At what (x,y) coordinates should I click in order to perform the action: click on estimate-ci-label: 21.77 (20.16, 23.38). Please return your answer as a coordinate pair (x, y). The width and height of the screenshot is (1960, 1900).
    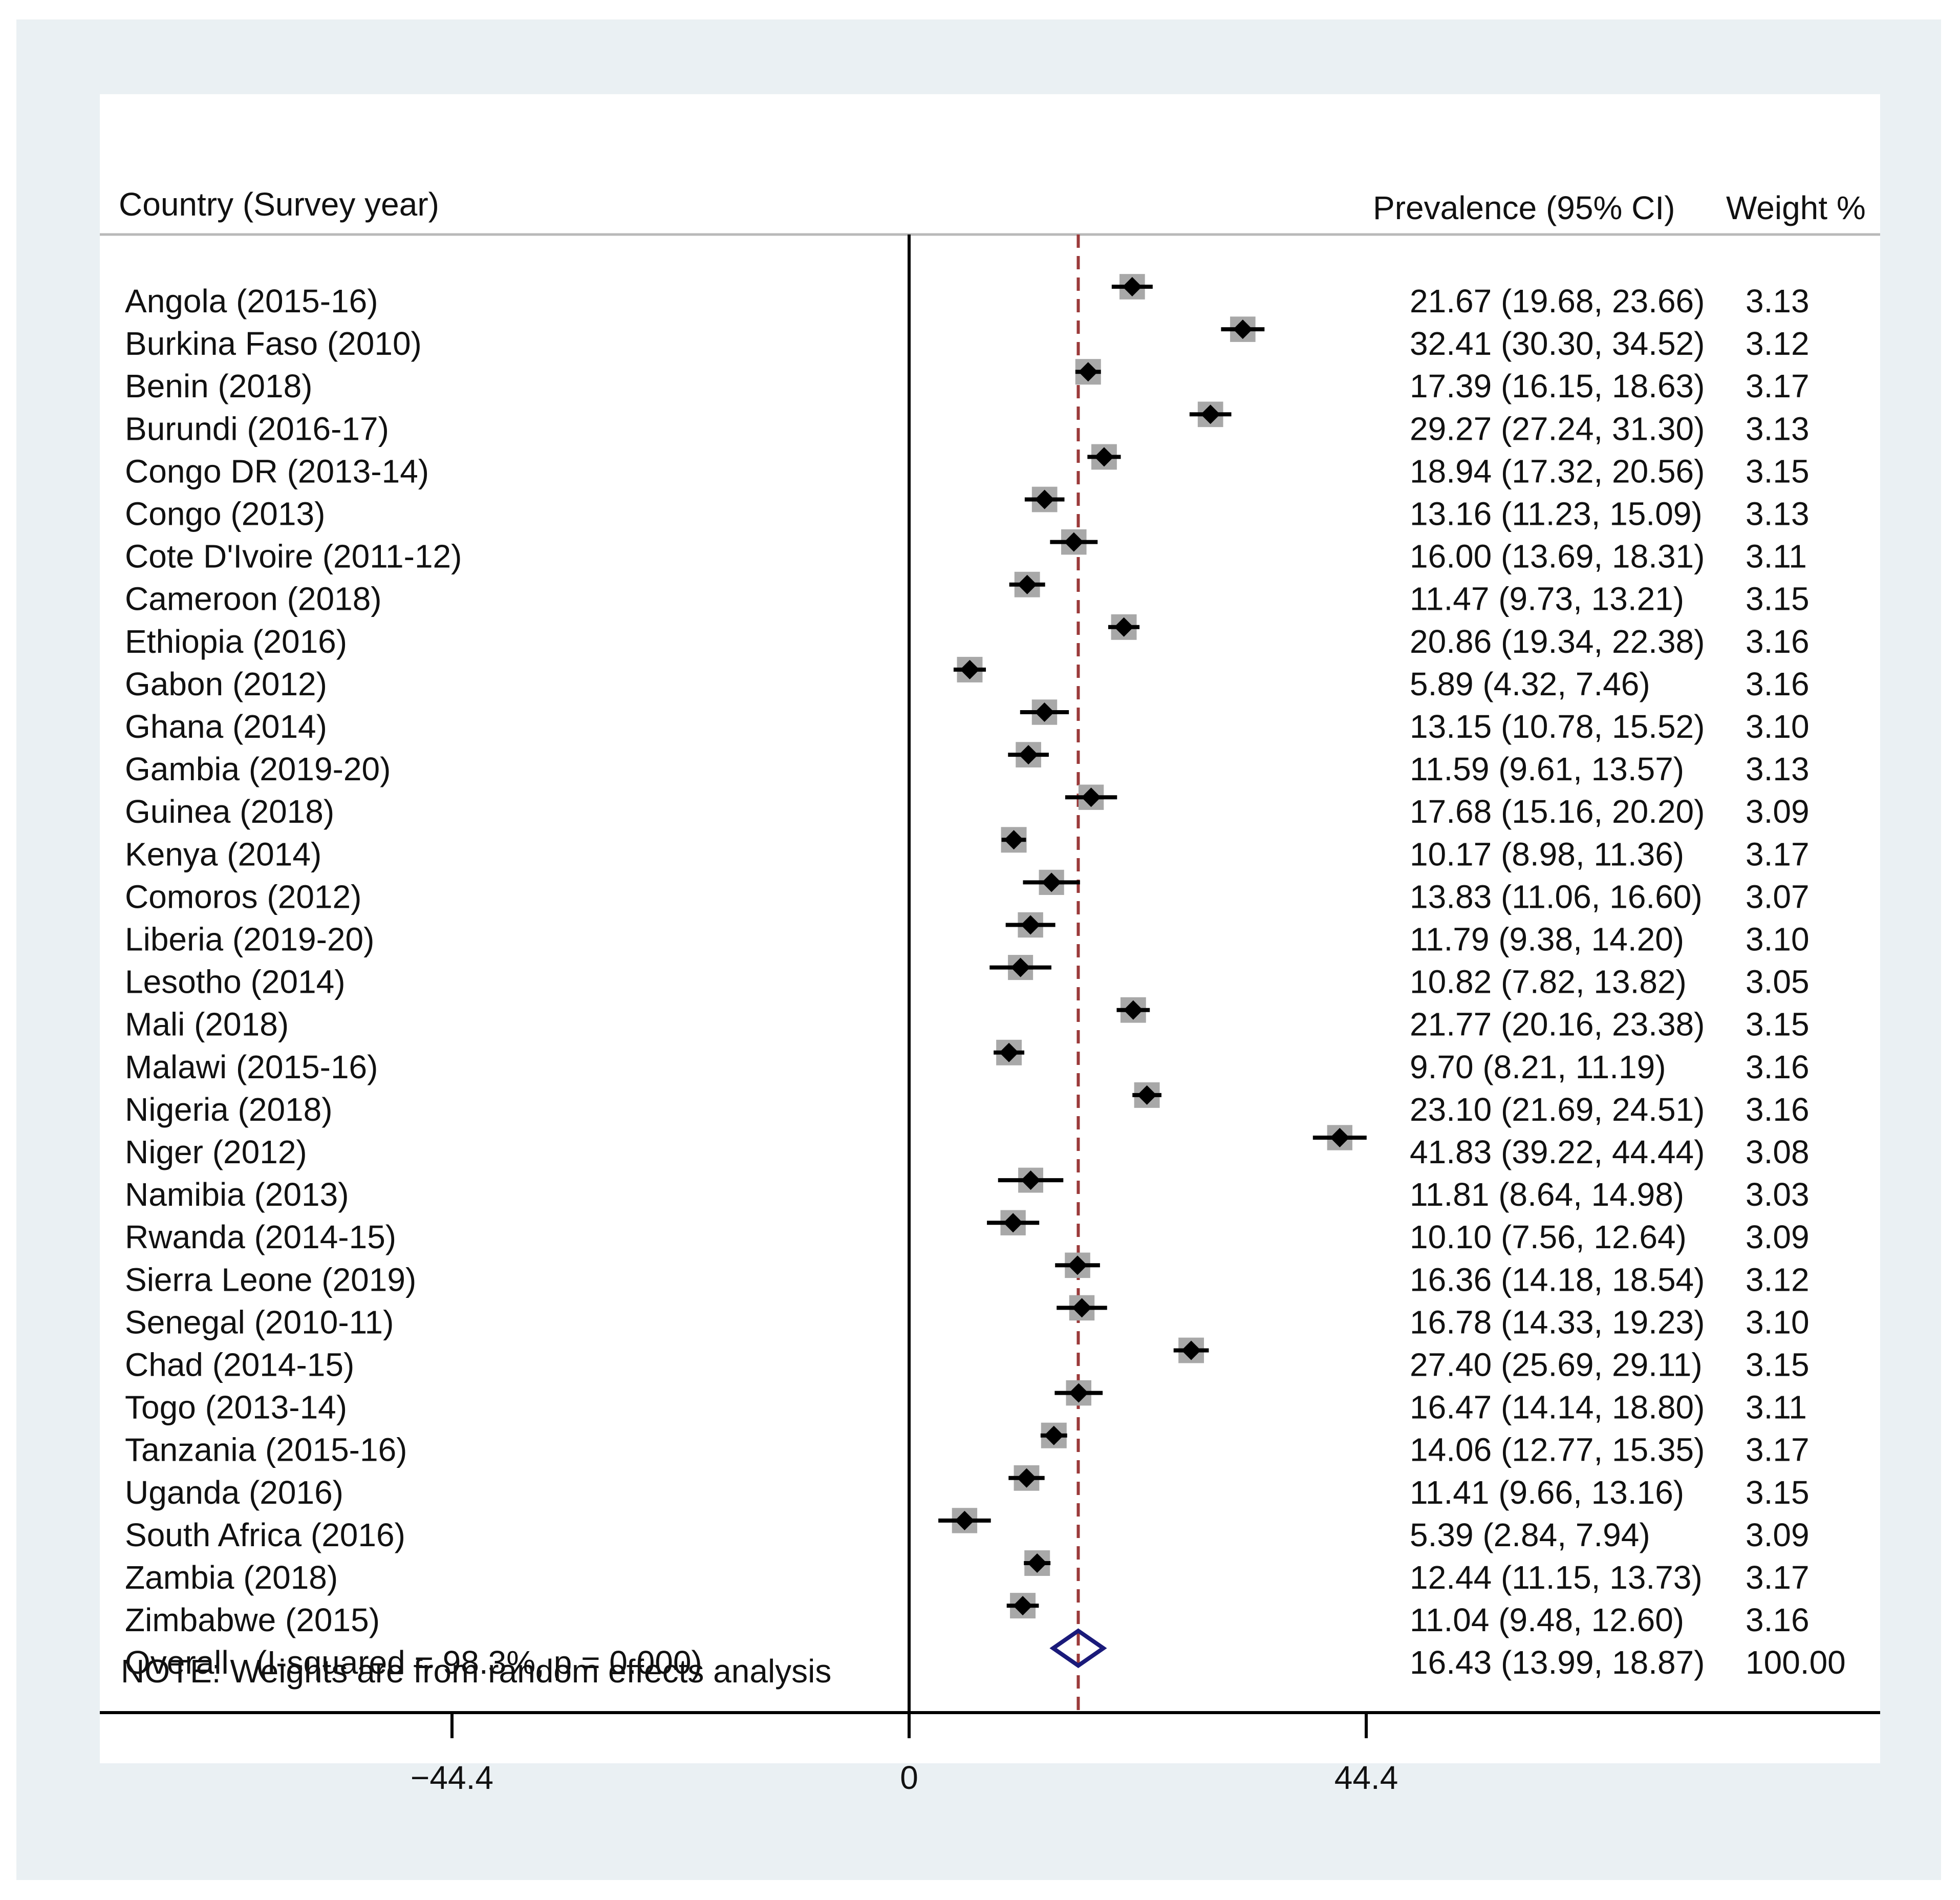
    Looking at the image, I should click on (1557, 1024).